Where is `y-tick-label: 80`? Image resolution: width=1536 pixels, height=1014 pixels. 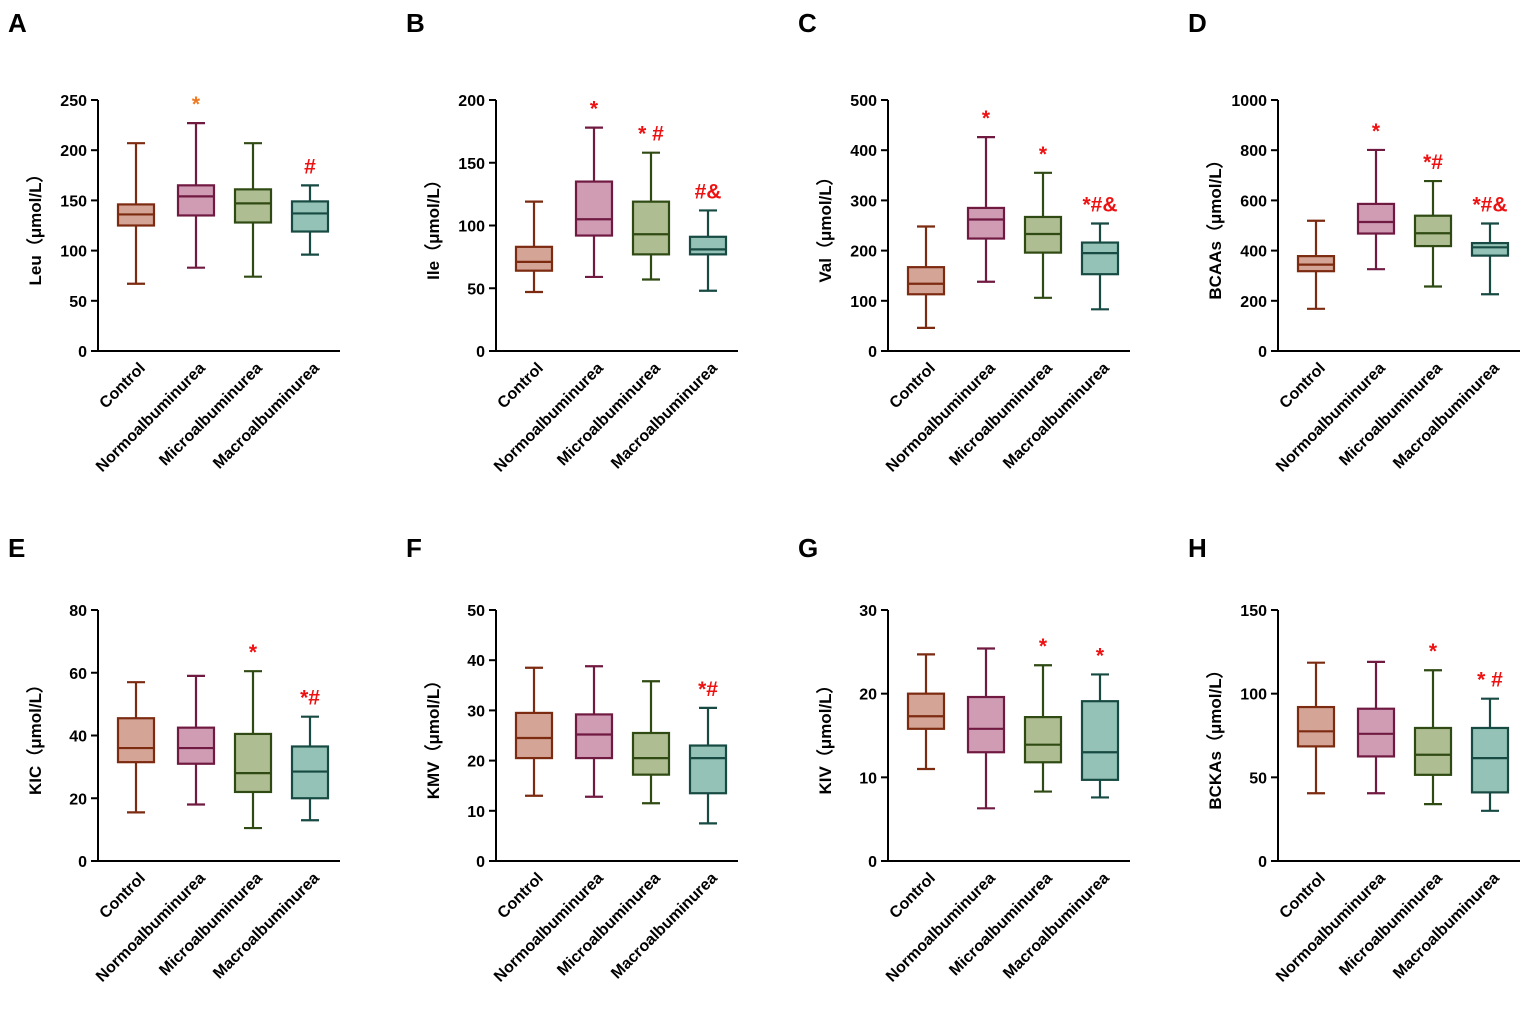
y-tick-label: 80 is located at coordinates (78, 611).